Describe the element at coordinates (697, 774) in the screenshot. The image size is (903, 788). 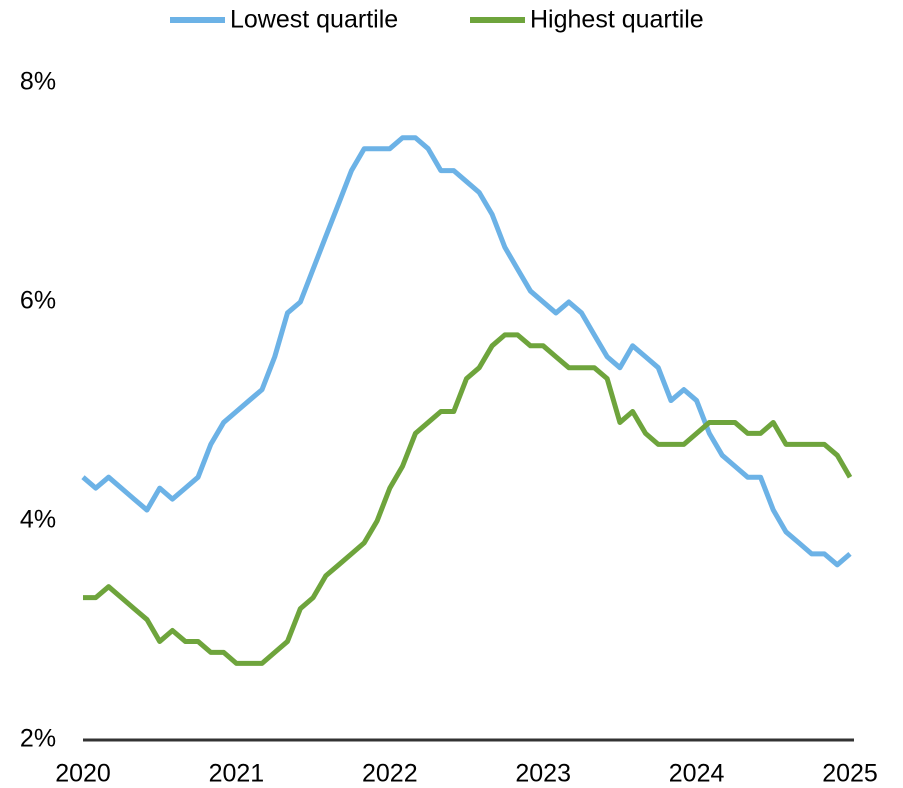
I see `x-tick-label: 2024` at that location.